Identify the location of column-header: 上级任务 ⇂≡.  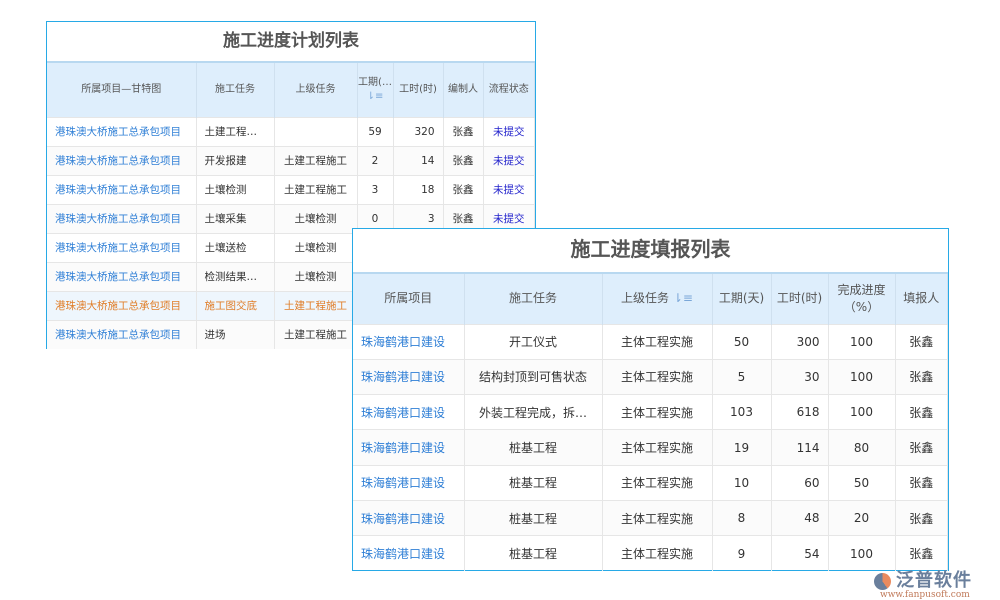
(657, 298).